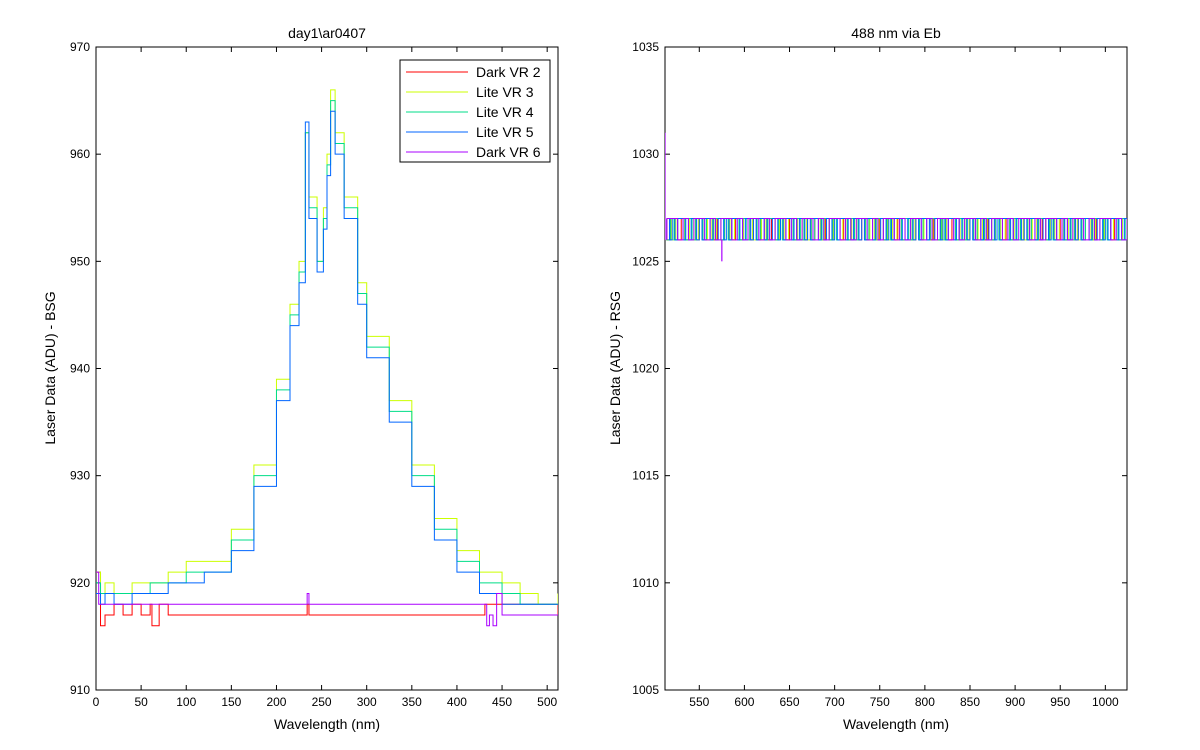  Describe the element at coordinates (699, 702) in the screenshot. I see `right-x-tick-label: 550` at that location.